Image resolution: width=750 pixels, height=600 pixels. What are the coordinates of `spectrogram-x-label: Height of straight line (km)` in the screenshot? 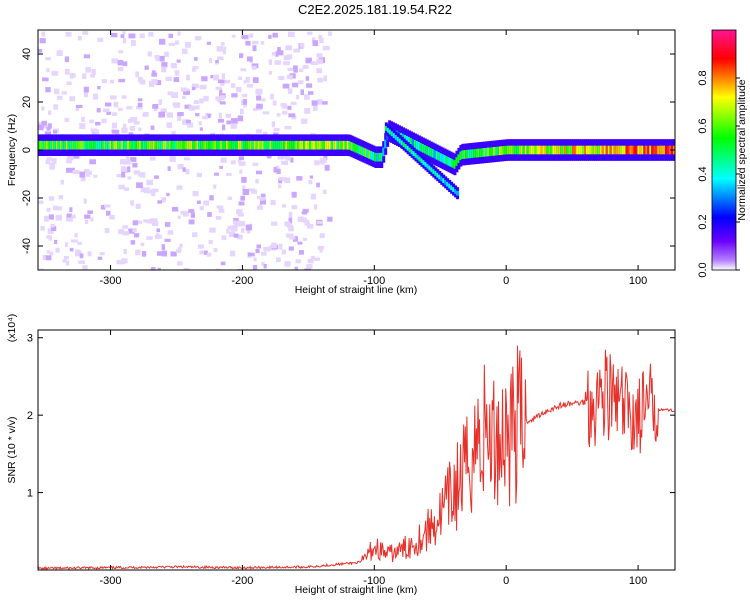 It's located at (356, 290).